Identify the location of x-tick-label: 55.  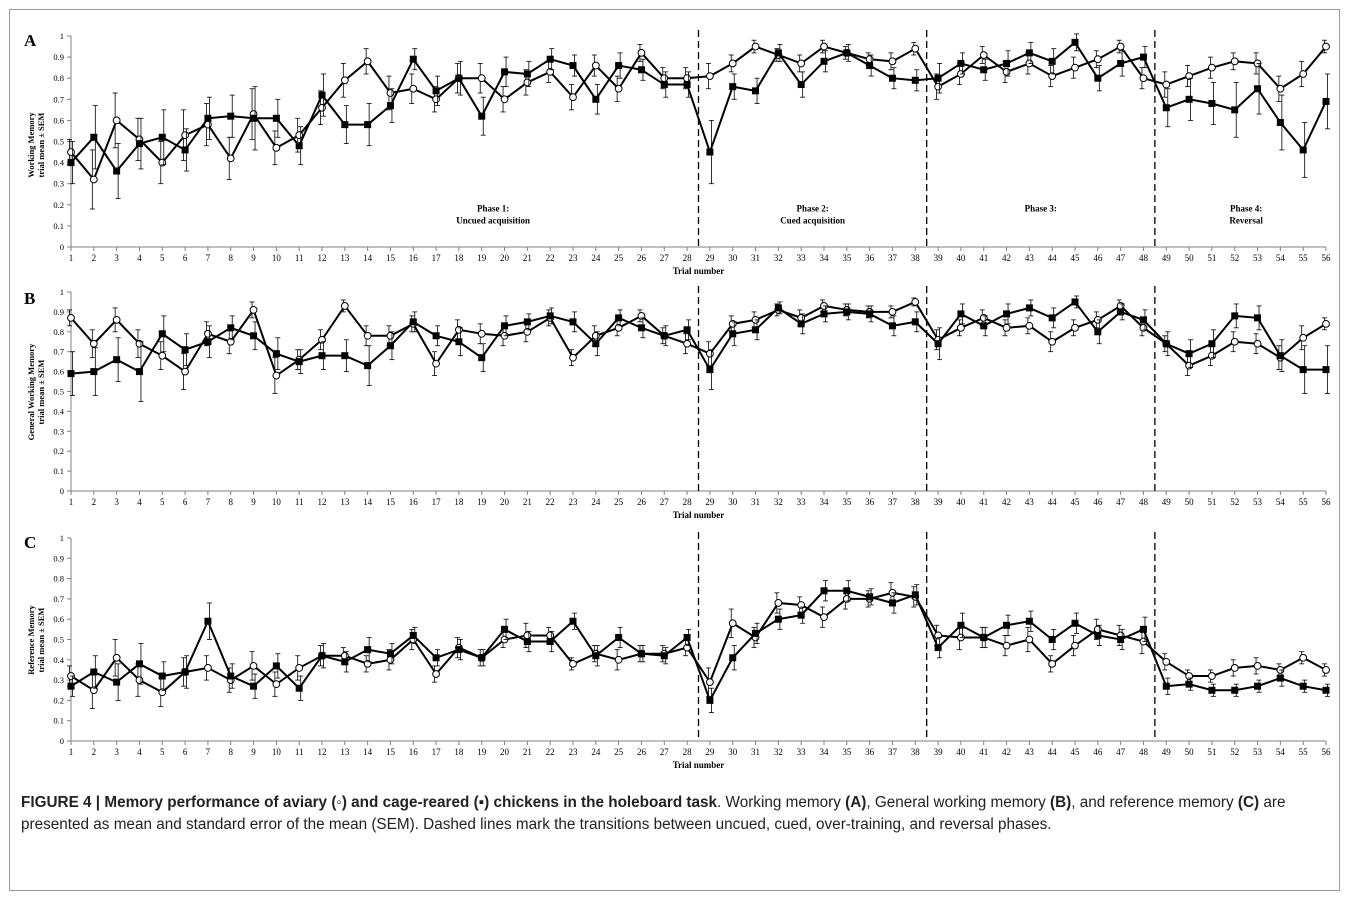
(1304, 502).